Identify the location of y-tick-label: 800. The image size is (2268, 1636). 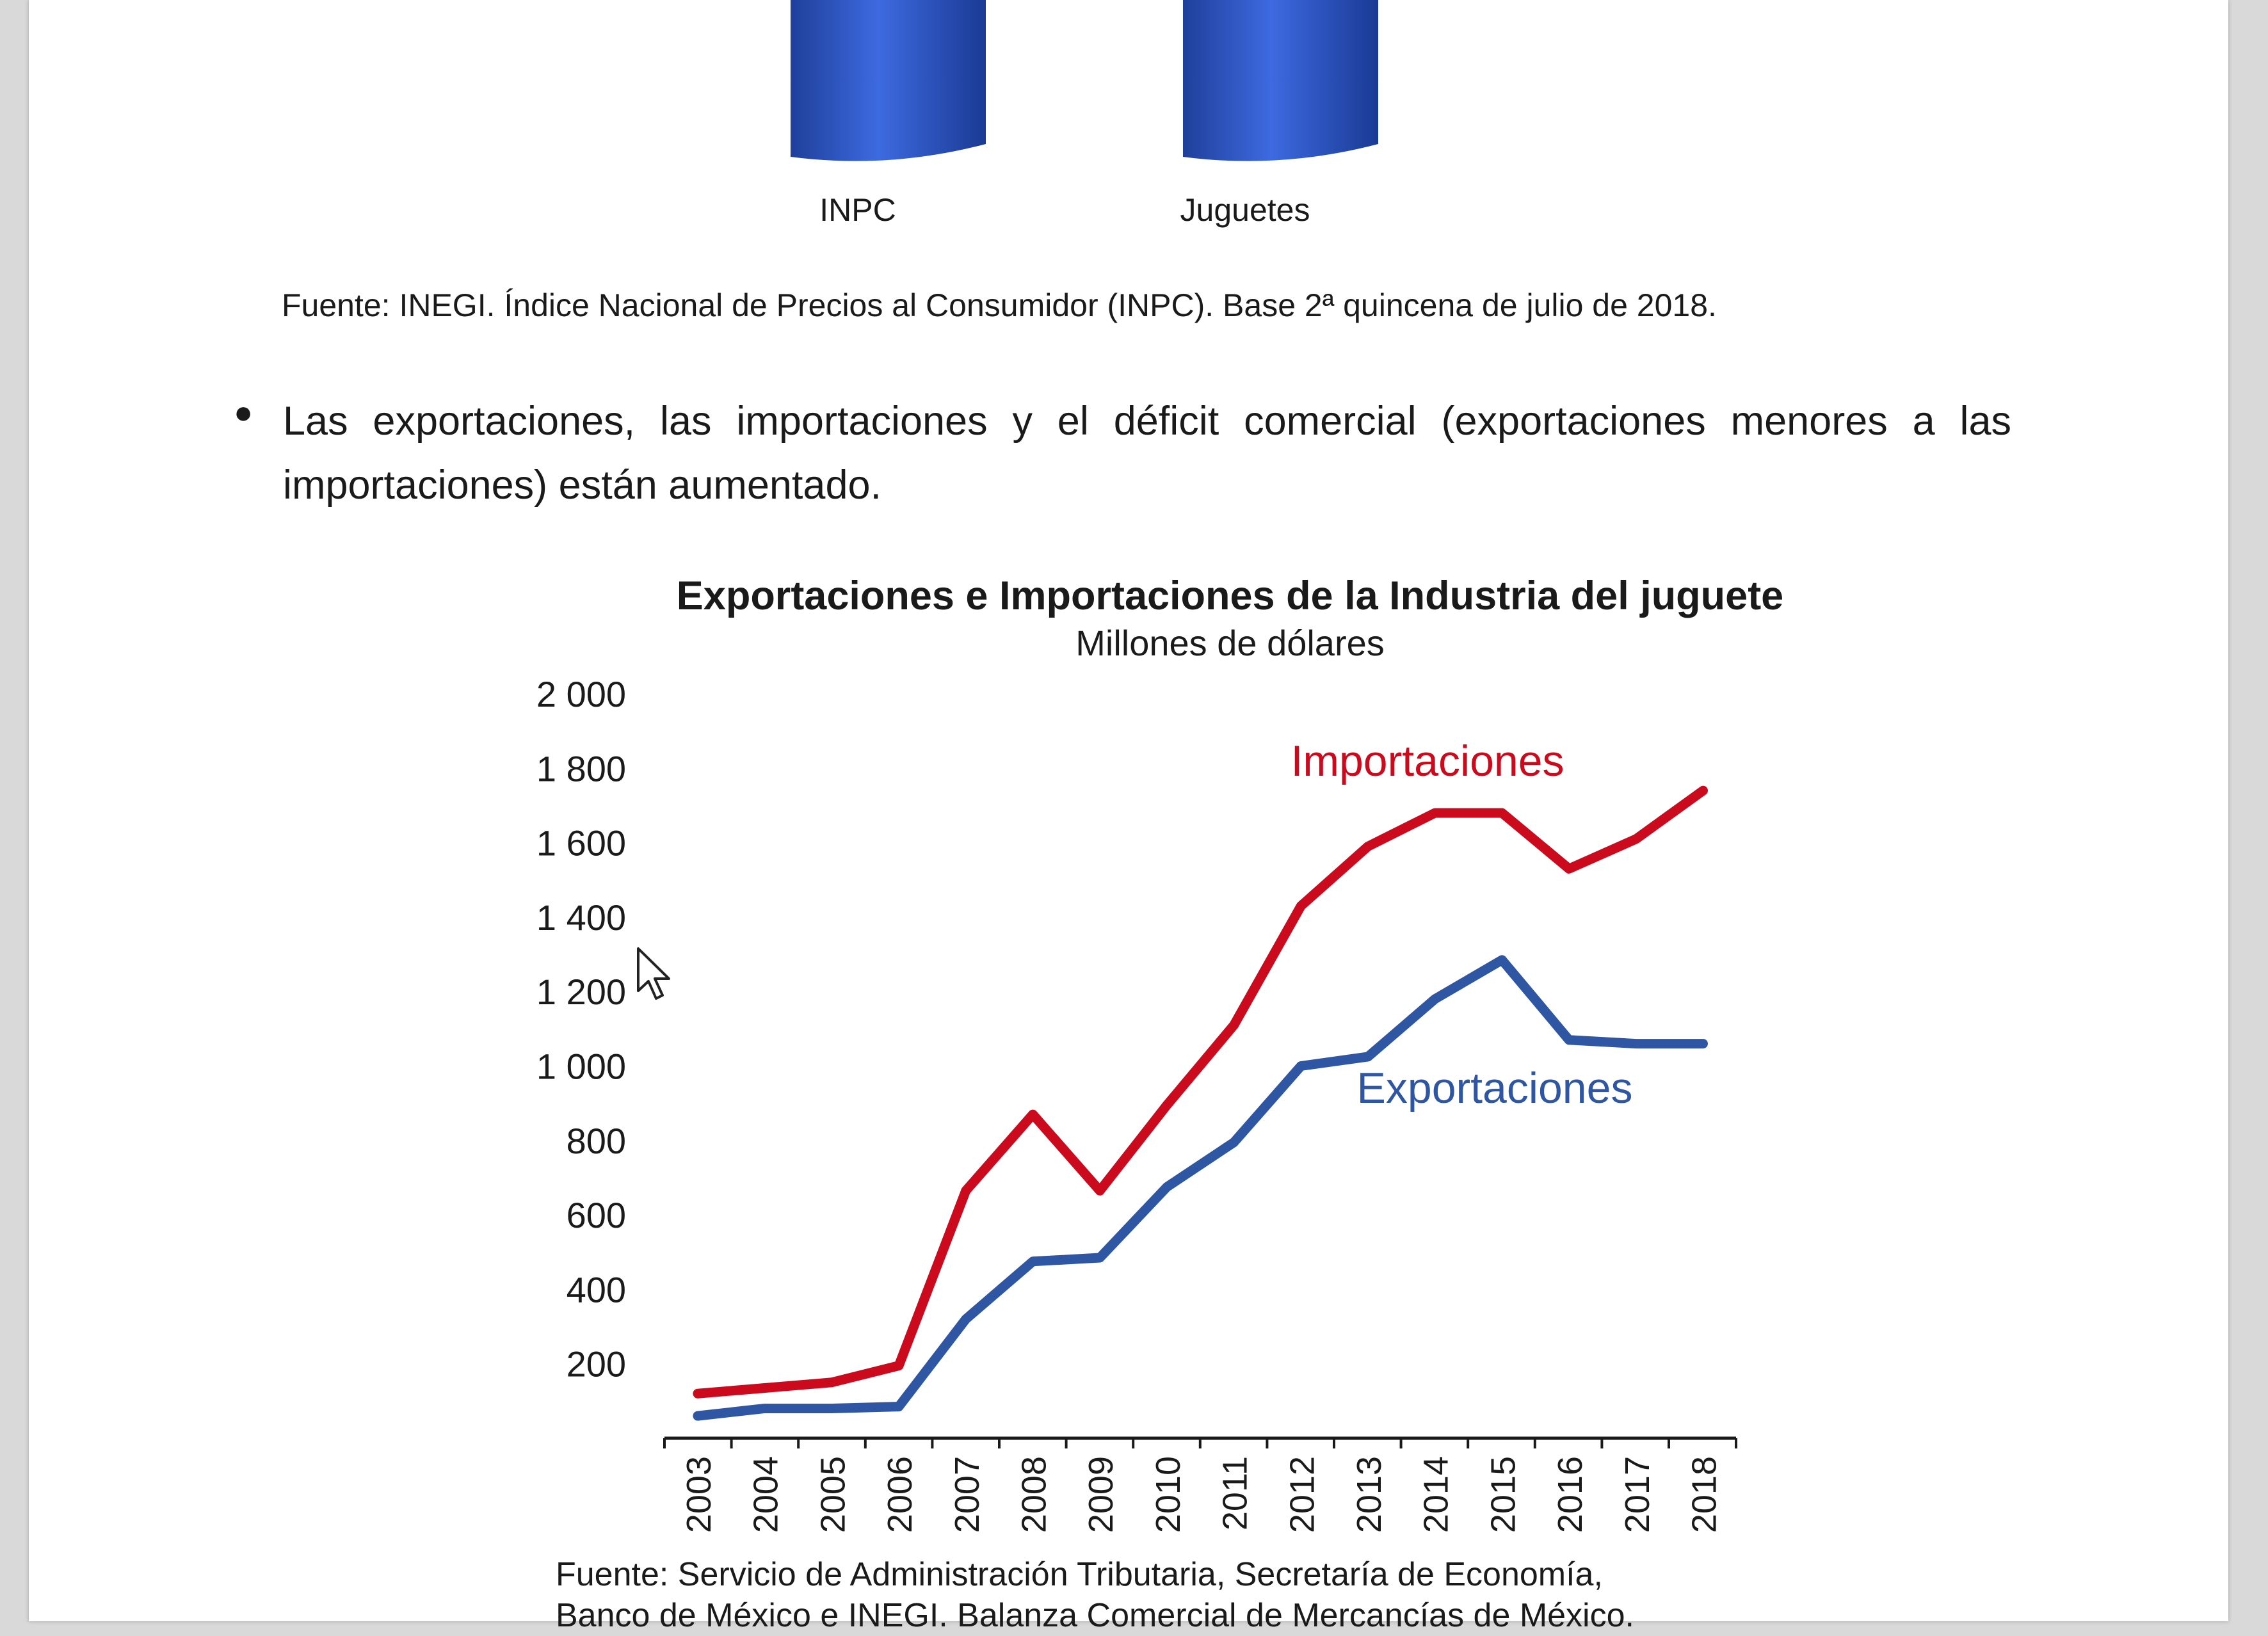
(596, 1141).